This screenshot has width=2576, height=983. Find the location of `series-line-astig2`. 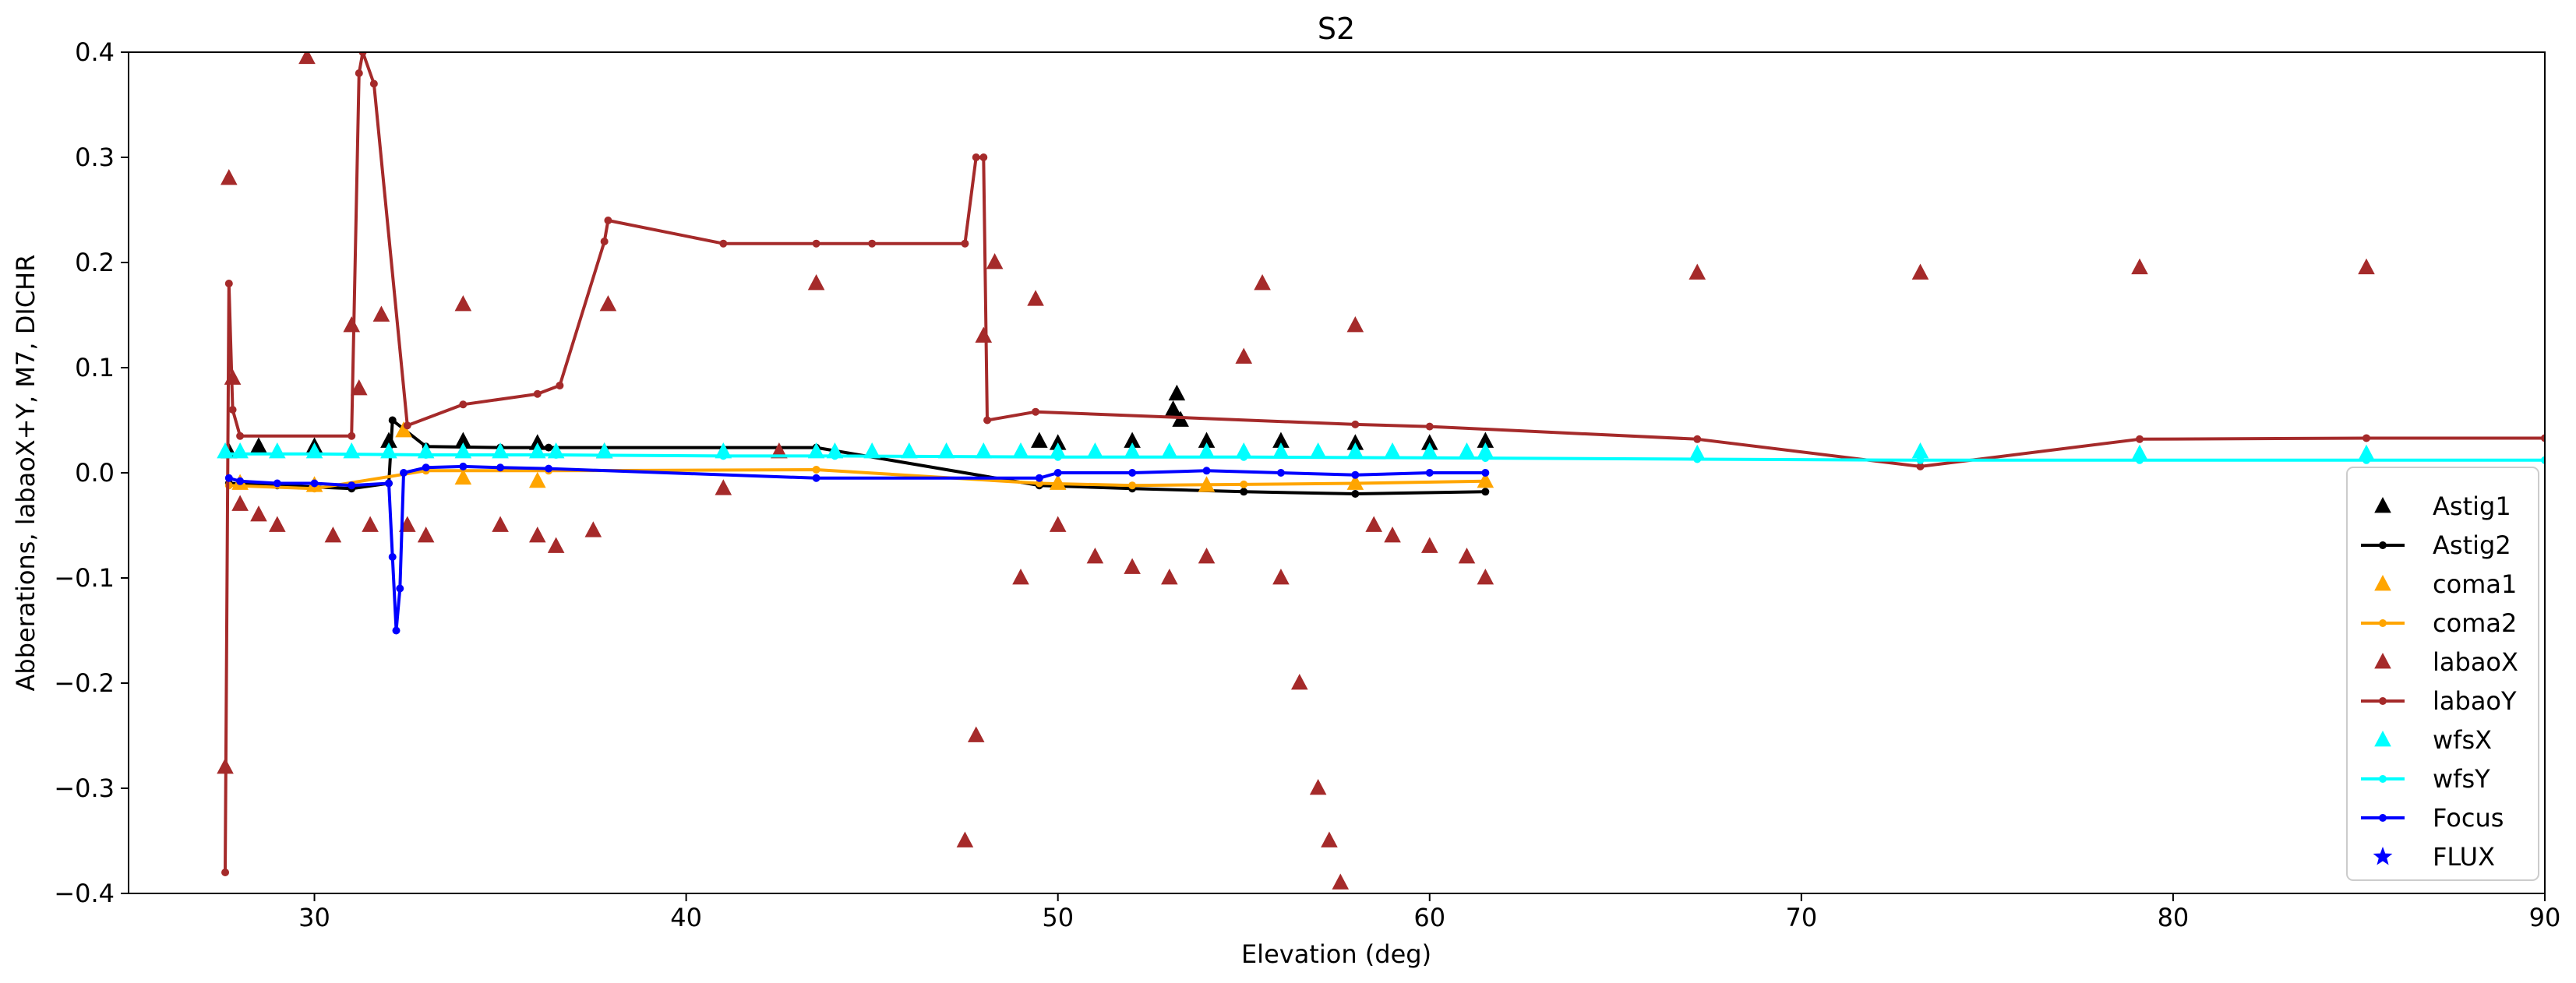

series-line-astig2 is located at coordinates (857, 456).